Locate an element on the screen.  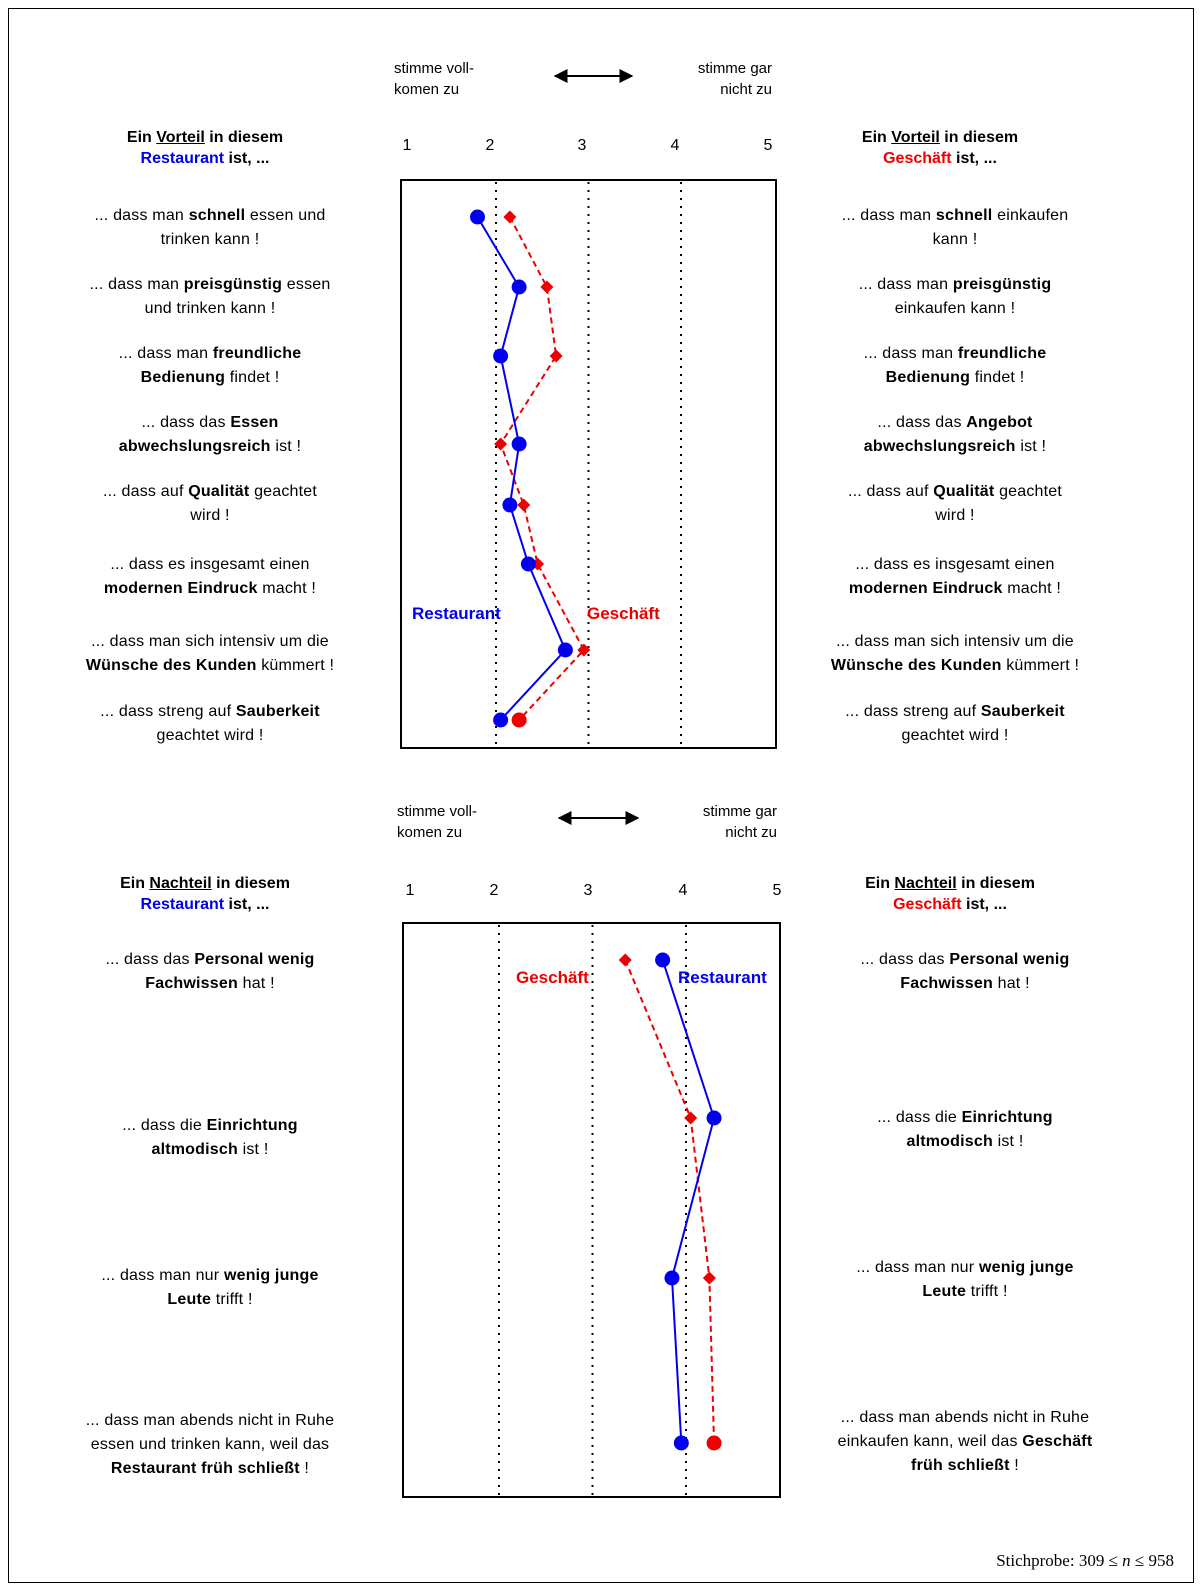
series-label-geschaeft-bottom: Geschäft is located at coordinates (552, 977).